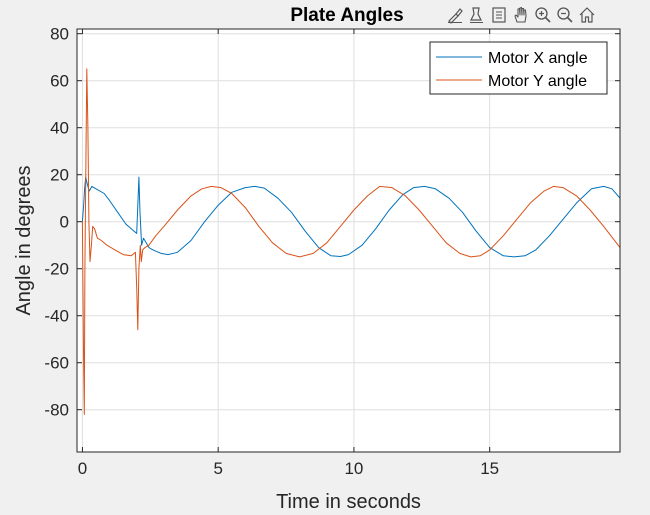 This screenshot has width=650, height=515. I want to click on y-tick-label: -80, so click(56, 410).